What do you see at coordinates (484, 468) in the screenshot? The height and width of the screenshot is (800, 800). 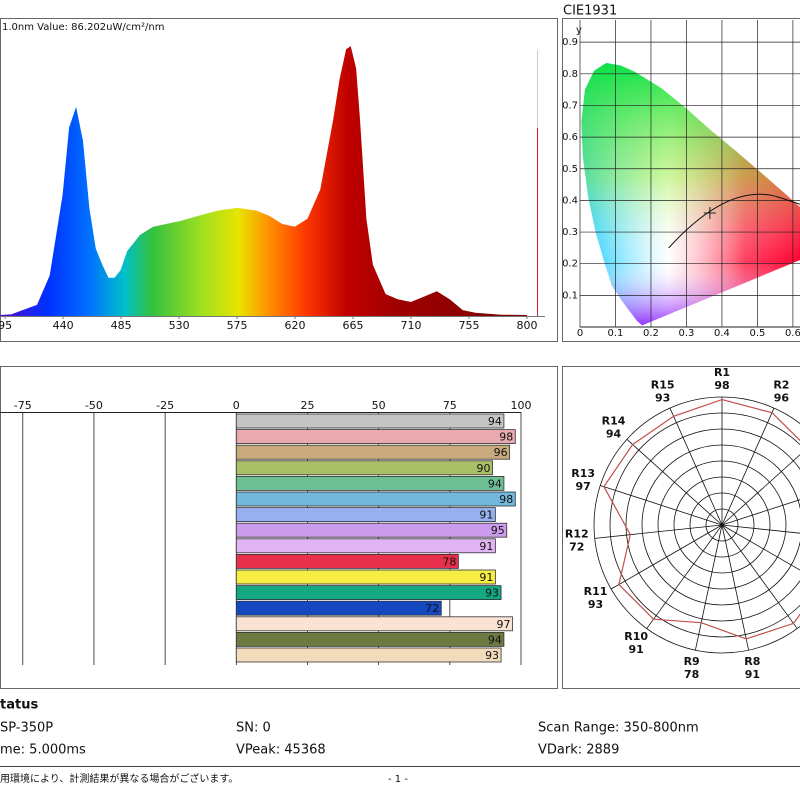 I see `bar-value-label: 90` at bounding box center [484, 468].